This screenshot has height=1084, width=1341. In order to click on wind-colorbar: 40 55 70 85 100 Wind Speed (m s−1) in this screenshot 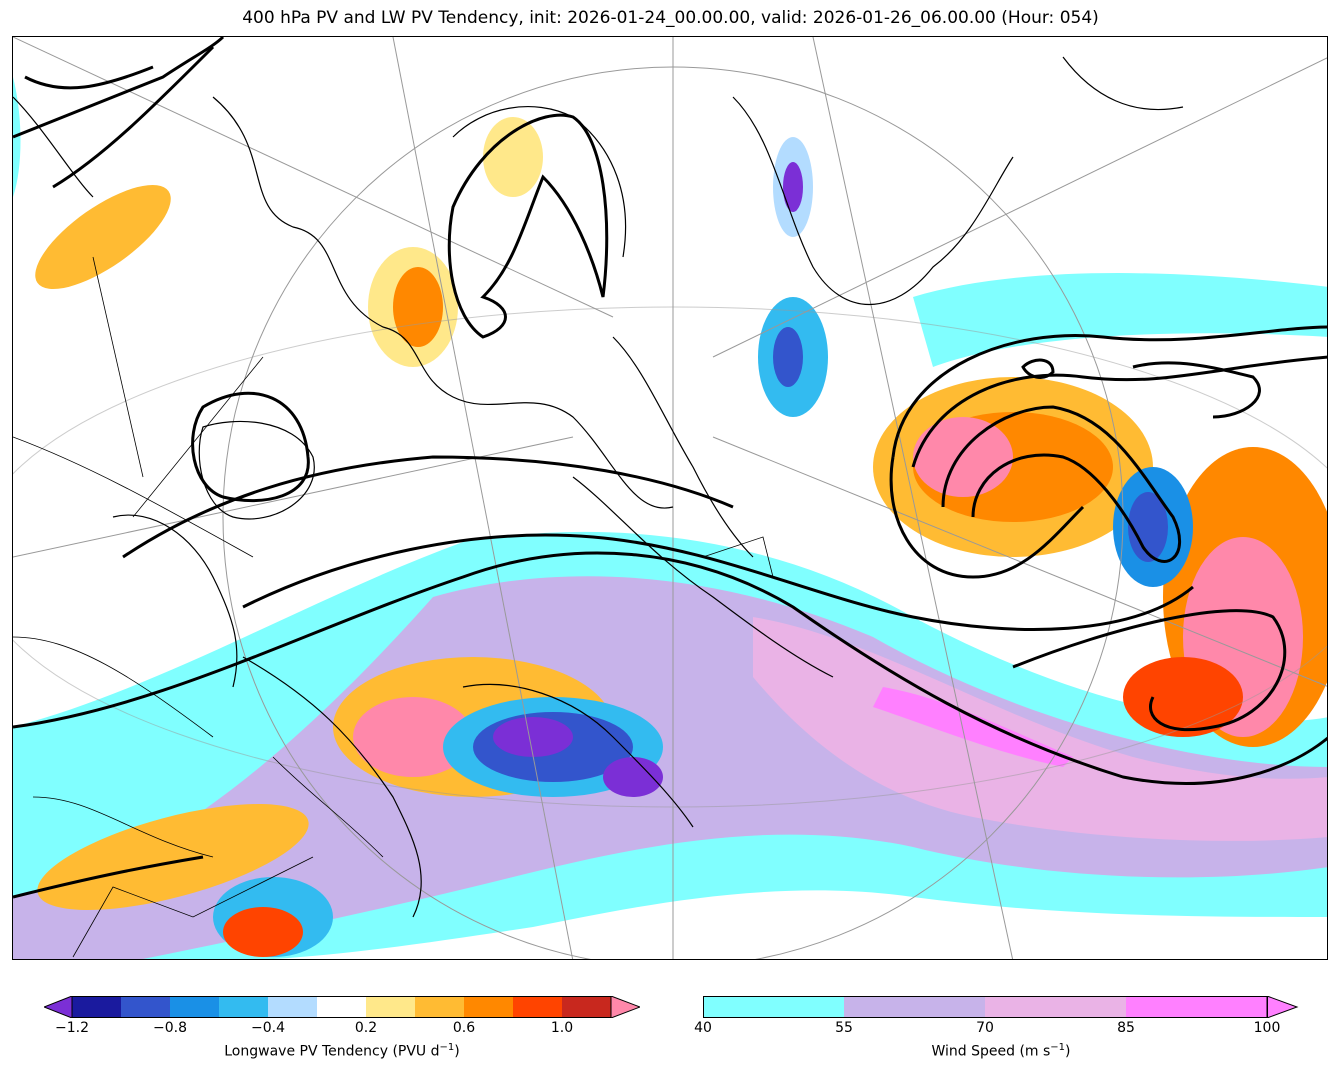, I will do `click(996, 1028)`.